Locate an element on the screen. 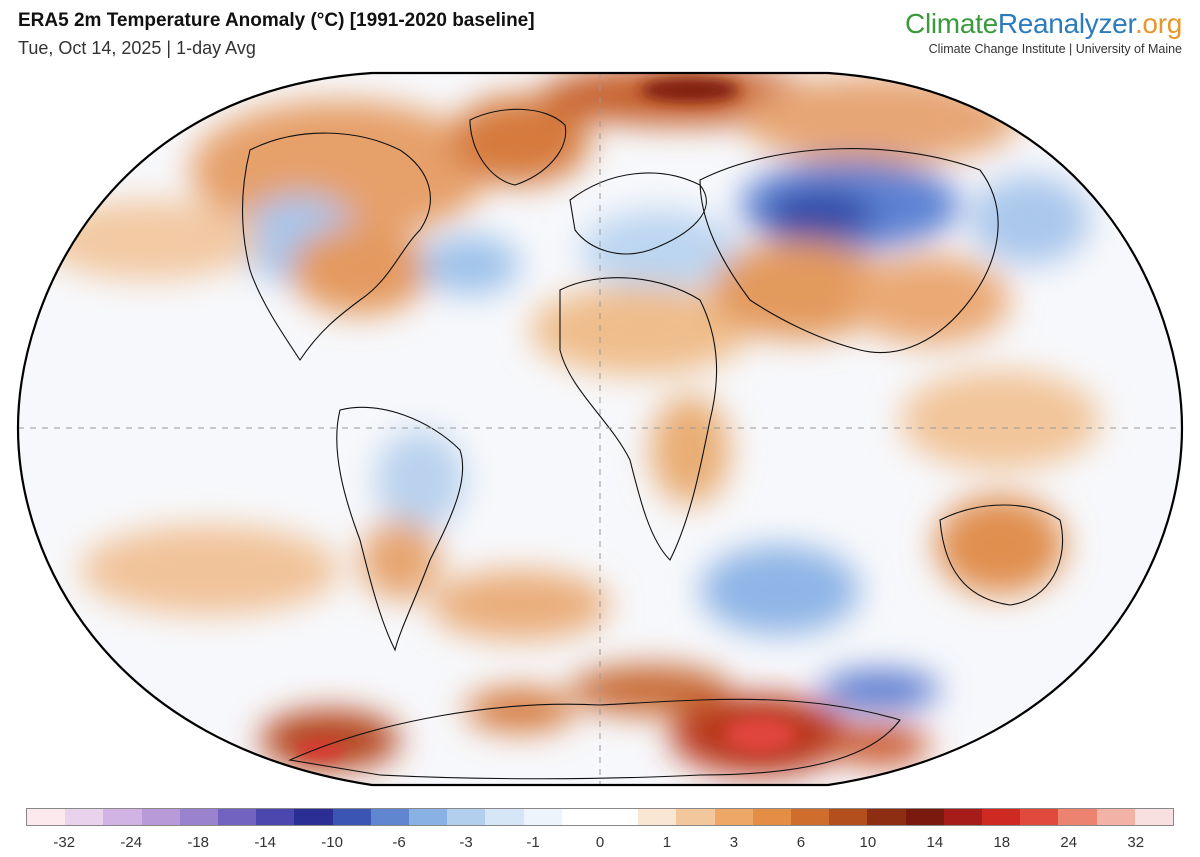 This screenshot has width=1200, height=857. warm-weddell is located at coordinates (520, 710).